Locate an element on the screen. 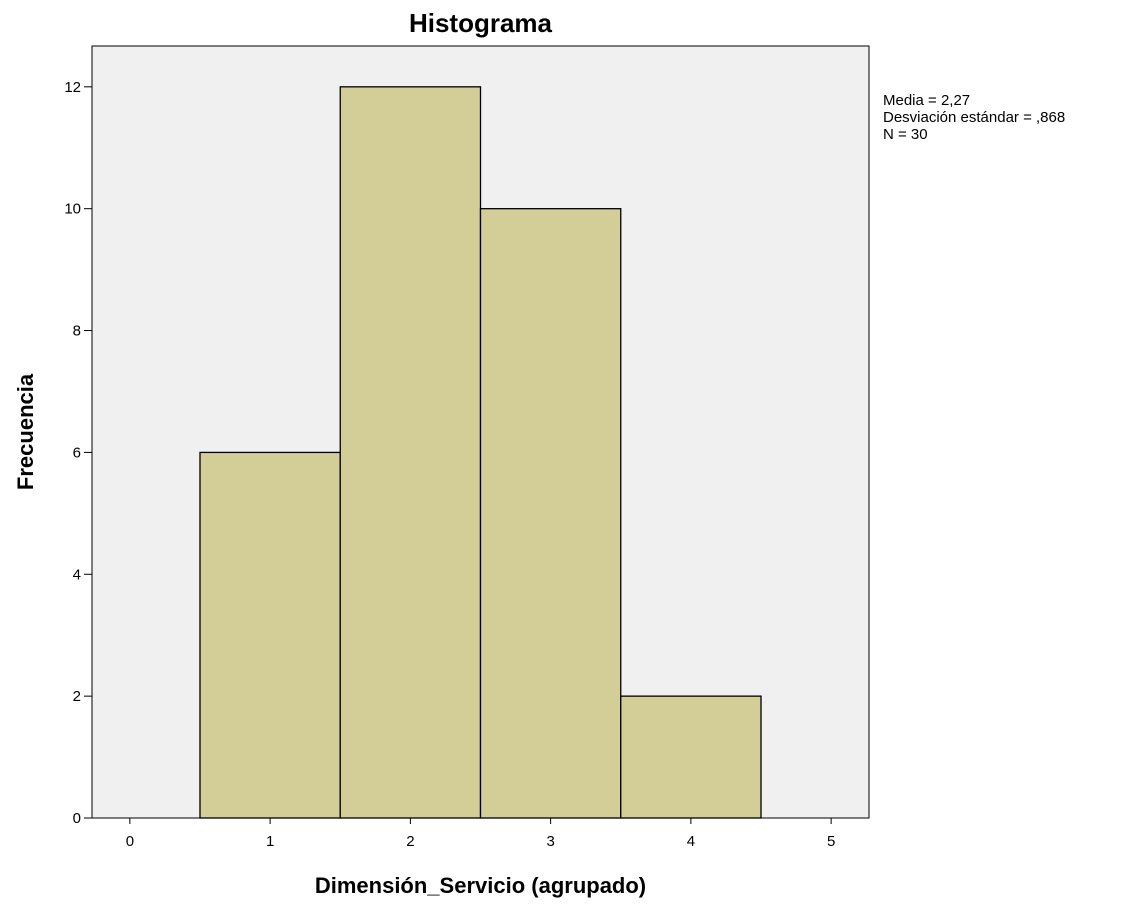  x-tick-label: 0 is located at coordinates (130, 841).